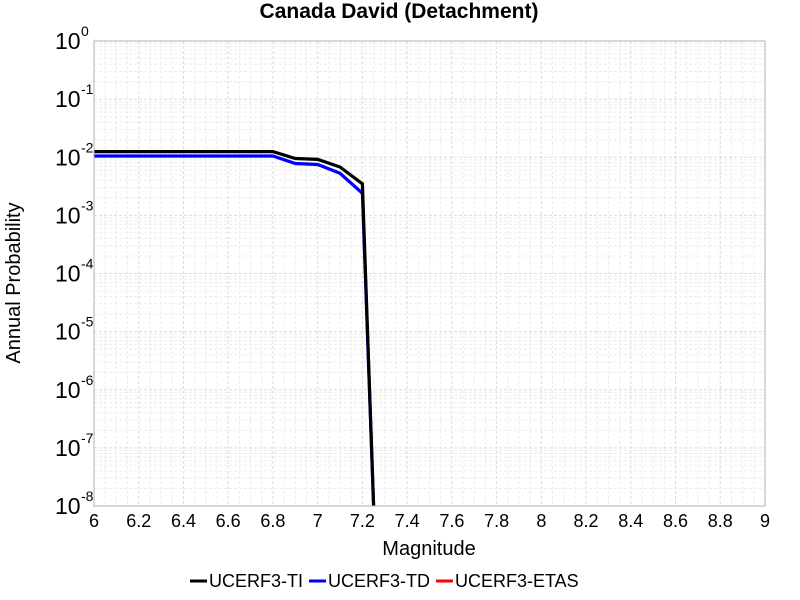 Image resolution: width=800 pixels, height=600 pixels. I want to click on x-tick-label: 8.4, so click(630, 521).